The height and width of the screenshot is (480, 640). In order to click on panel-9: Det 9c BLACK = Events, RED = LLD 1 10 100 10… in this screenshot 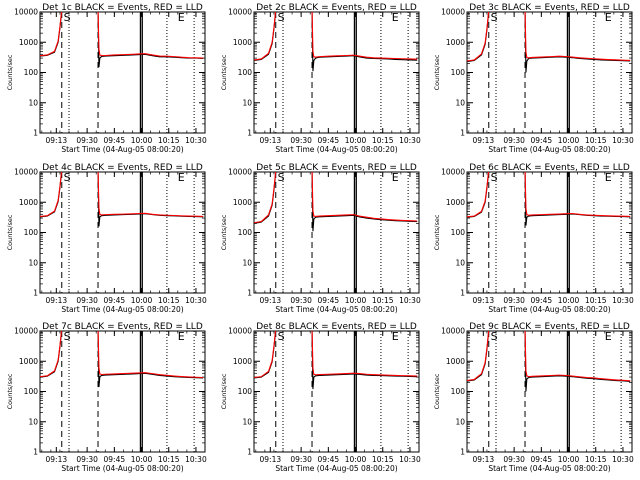, I will do `click(533, 397)`.